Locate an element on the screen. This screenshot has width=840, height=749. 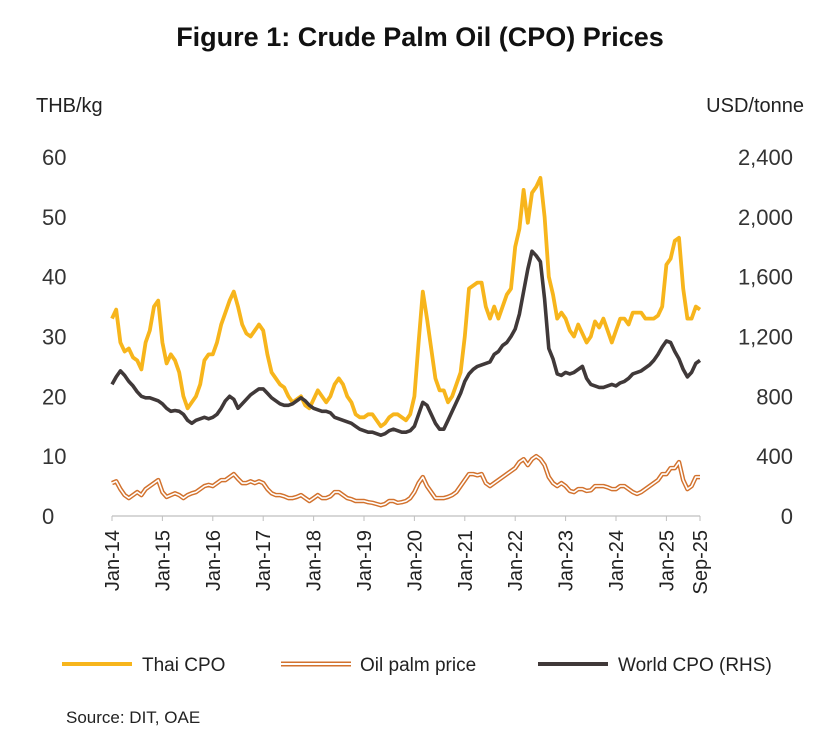
source-note: Source: DIT, OAE is located at coordinates (133, 717).